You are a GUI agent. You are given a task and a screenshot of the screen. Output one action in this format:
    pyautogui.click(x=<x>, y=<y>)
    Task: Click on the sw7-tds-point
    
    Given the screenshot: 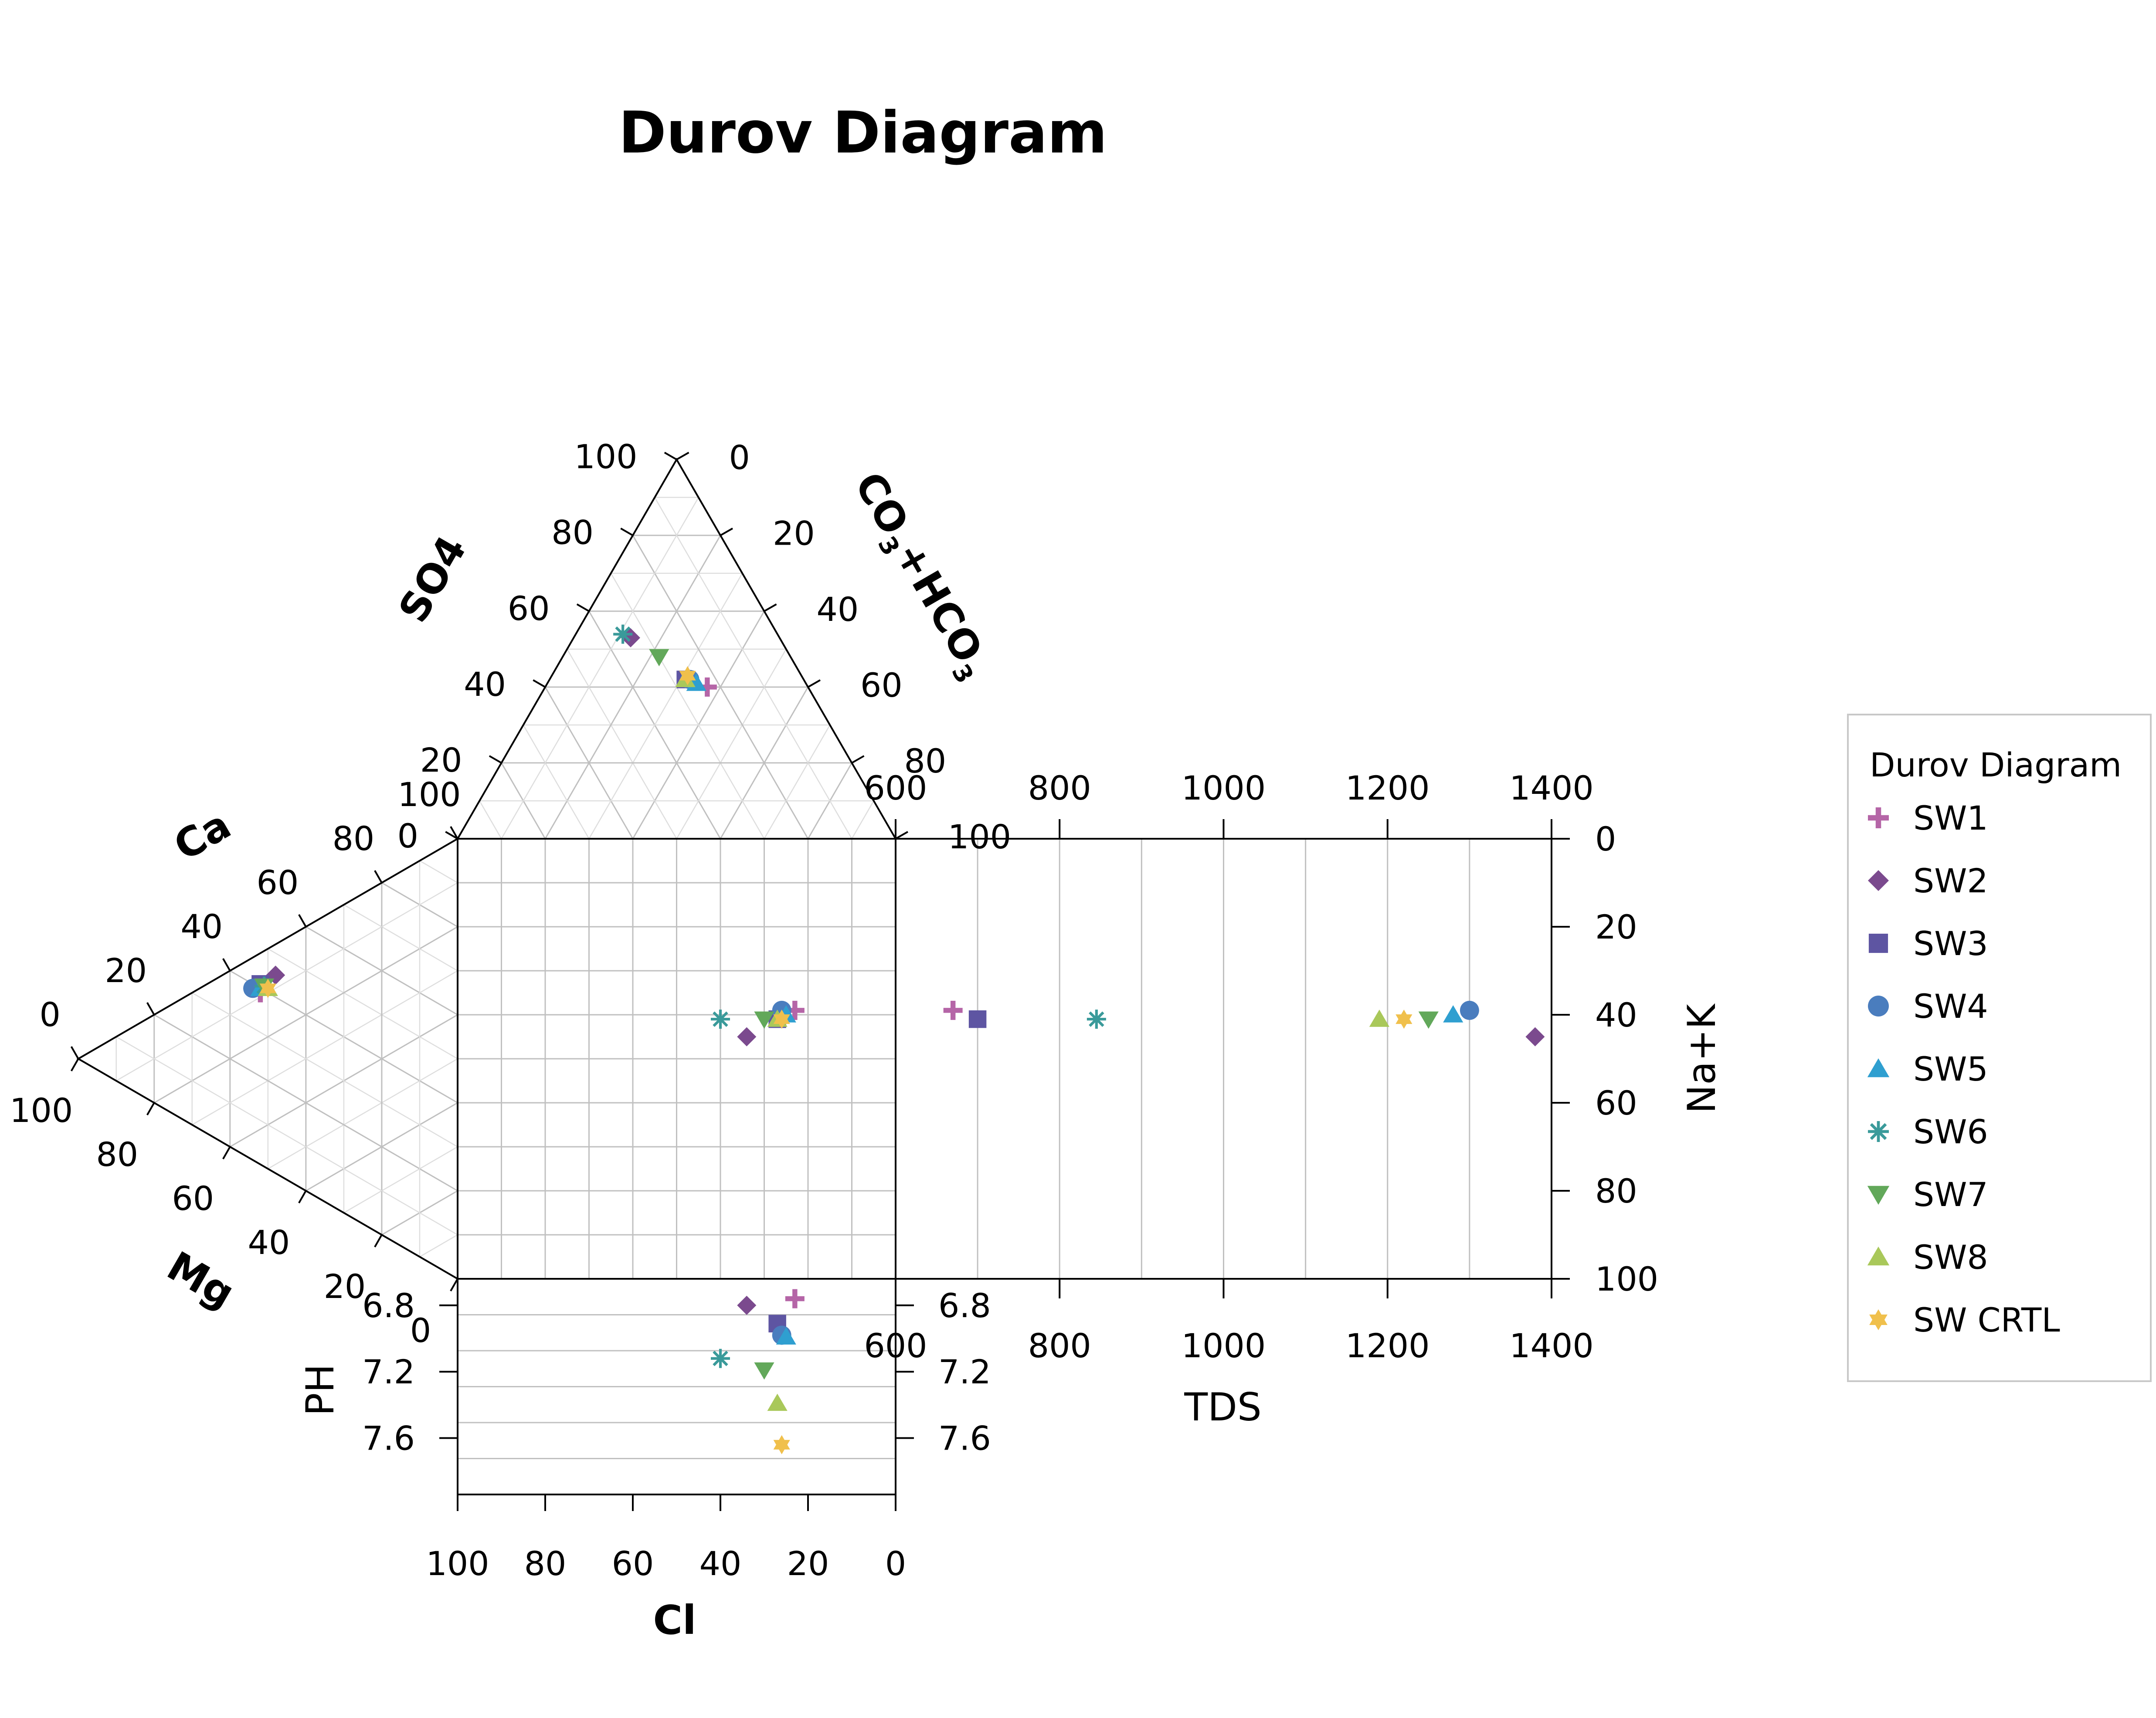 What is the action you would take?
    pyautogui.click(x=1428, y=1020)
    